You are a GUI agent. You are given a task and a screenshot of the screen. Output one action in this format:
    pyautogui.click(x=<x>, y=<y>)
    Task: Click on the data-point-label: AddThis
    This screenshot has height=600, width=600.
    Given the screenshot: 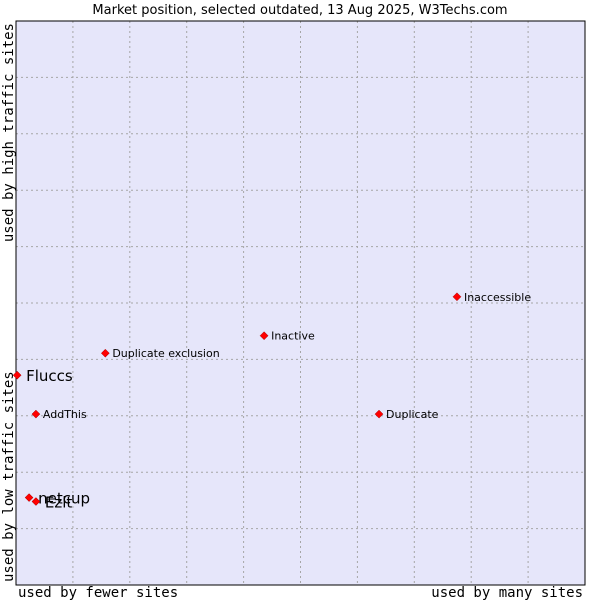 What is the action you would take?
    pyautogui.click(x=65, y=414)
    